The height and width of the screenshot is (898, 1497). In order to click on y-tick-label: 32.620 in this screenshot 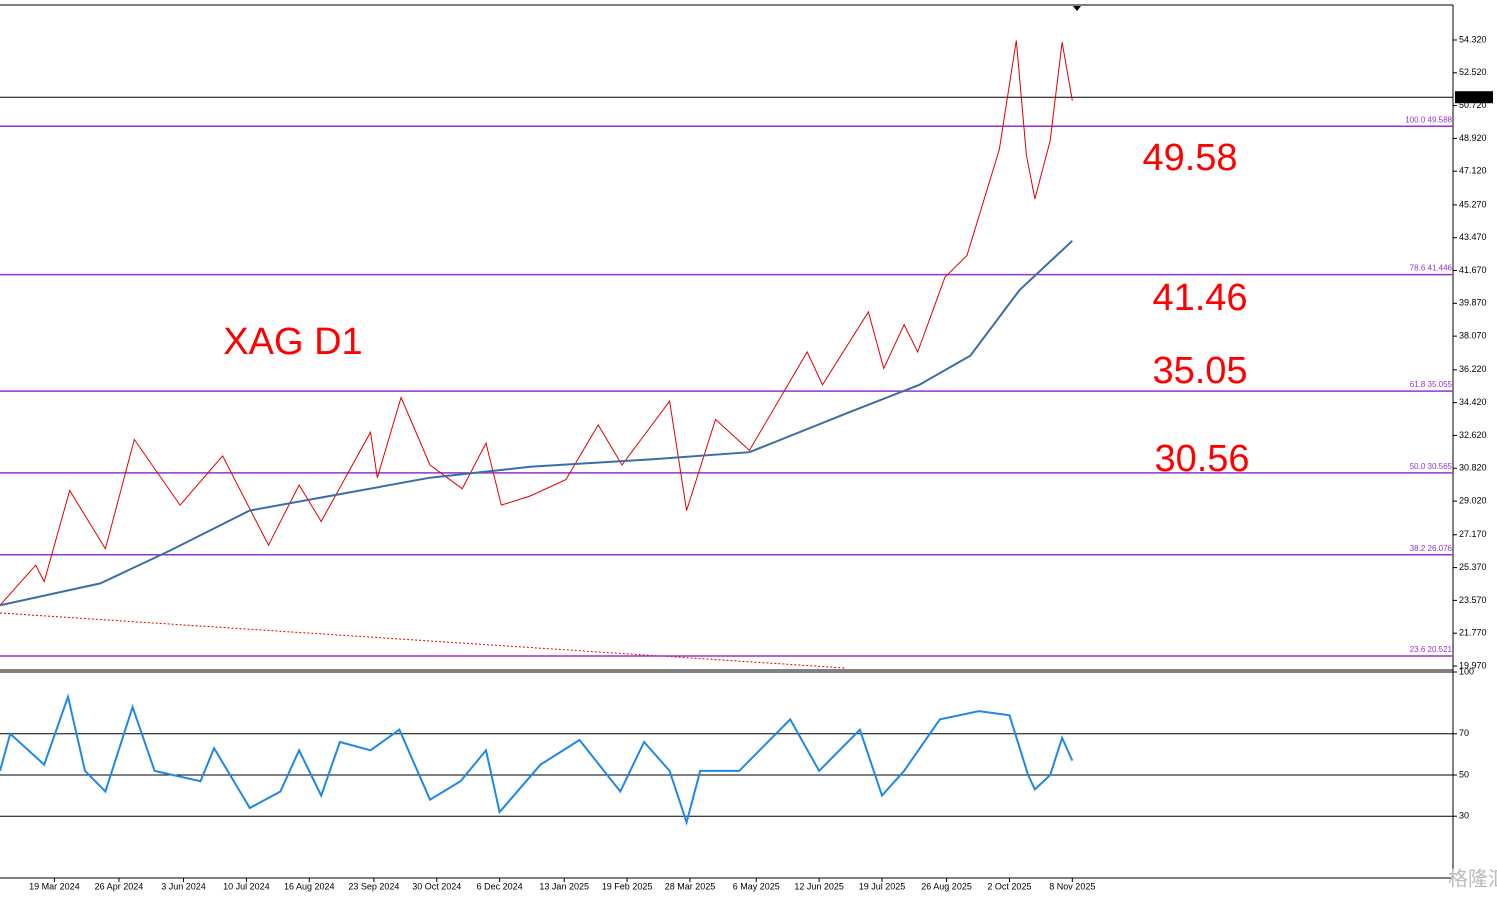, I will do `click(1473, 435)`.